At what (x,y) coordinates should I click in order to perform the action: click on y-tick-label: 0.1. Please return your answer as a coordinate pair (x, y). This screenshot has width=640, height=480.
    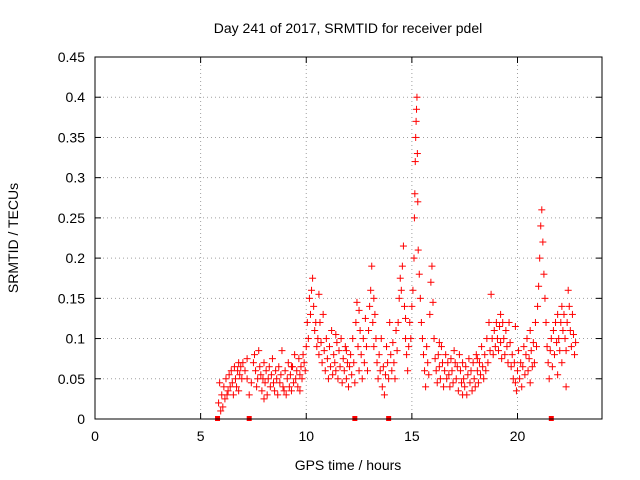
    Looking at the image, I should click on (76, 339).